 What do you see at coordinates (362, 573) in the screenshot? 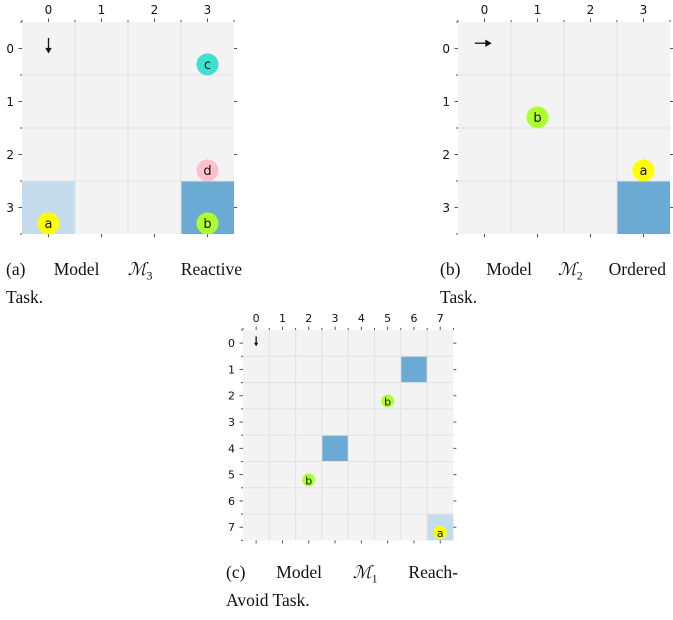
I see `caption-c-symbol: ℳ` at bounding box center [362, 573].